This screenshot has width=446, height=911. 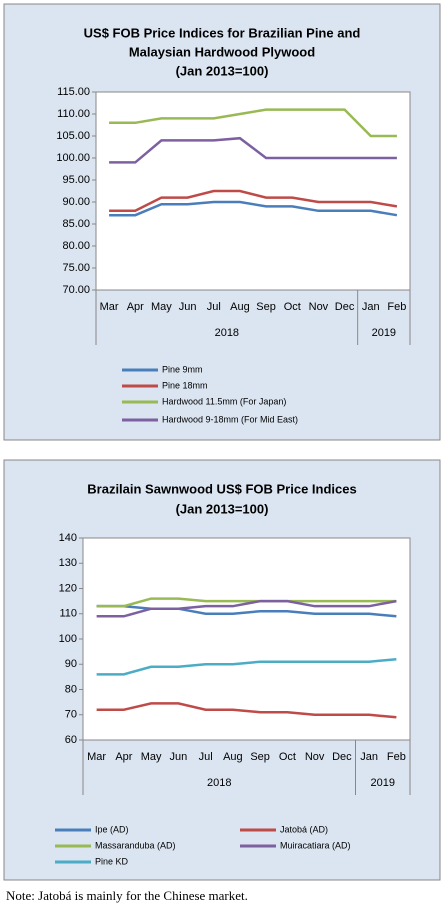 What do you see at coordinates (71, 740) in the screenshot?
I see `y-tick-label: 60` at bounding box center [71, 740].